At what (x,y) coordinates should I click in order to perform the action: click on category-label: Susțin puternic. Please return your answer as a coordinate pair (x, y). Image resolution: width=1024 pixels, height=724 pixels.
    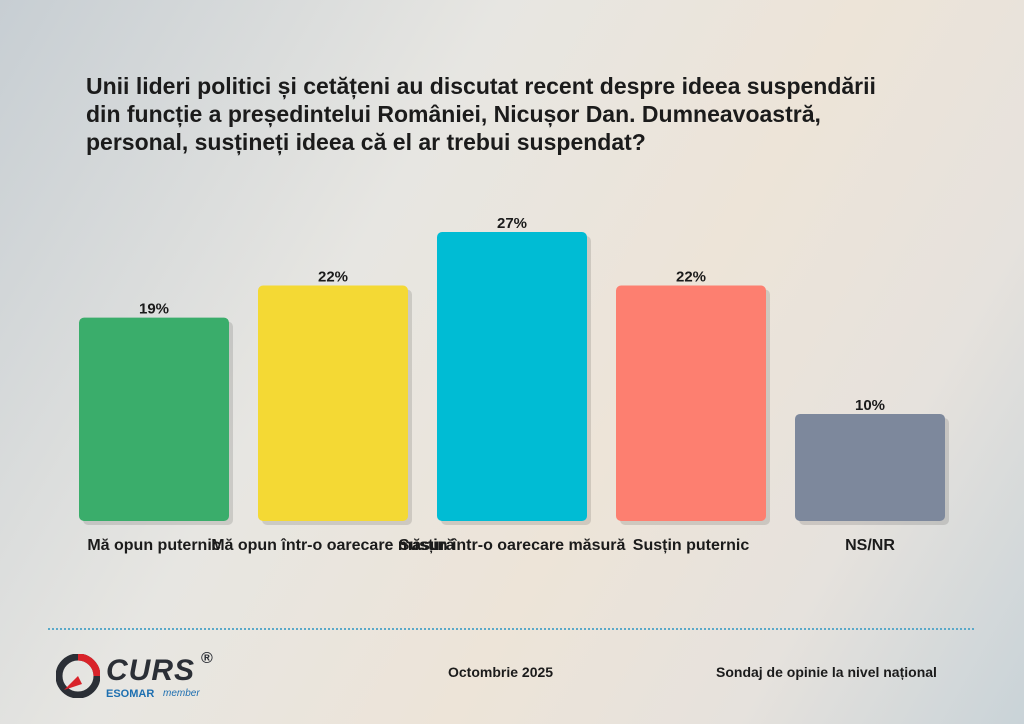
    Looking at the image, I should click on (691, 545).